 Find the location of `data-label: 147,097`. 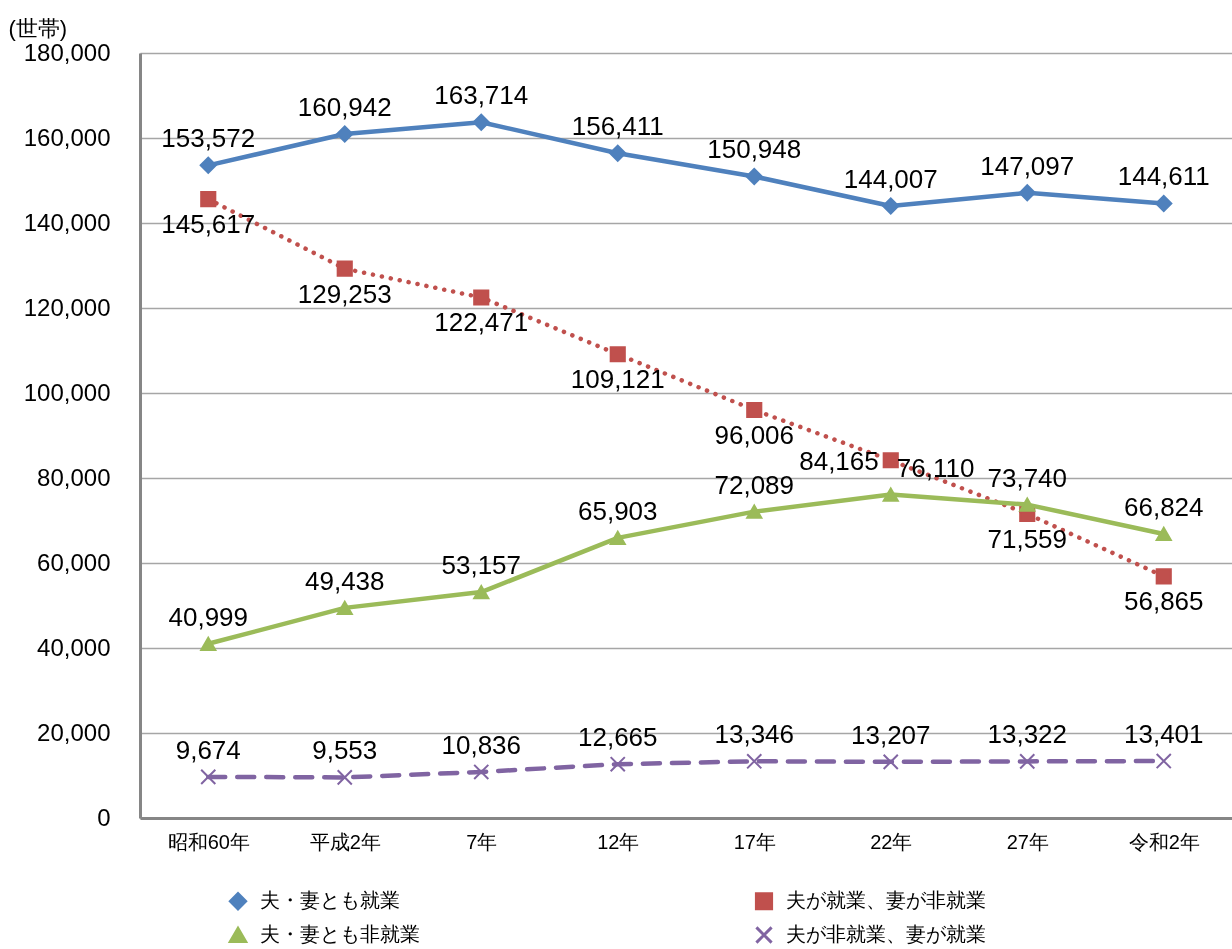

data-label: 147,097 is located at coordinates (1027, 165).